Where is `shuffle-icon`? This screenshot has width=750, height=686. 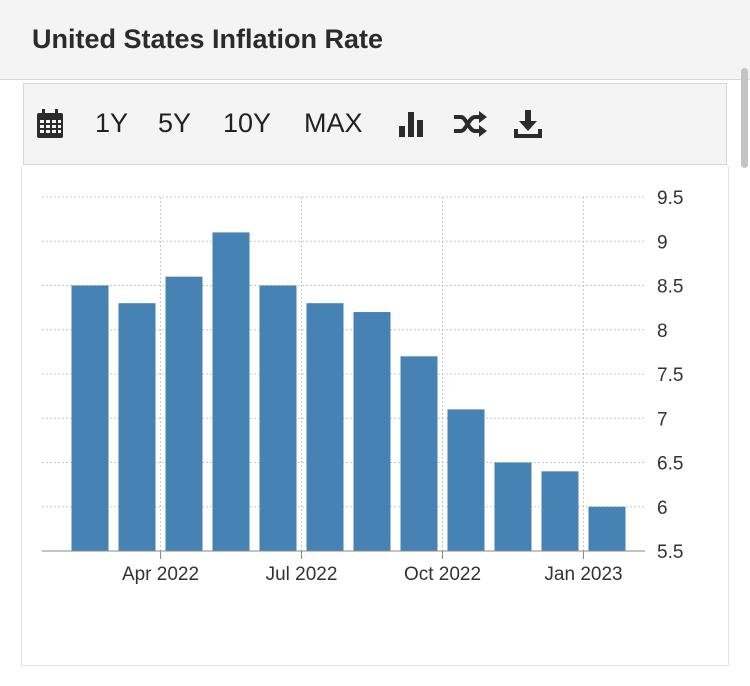 shuffle-icon is located at coordinates (470, 124).